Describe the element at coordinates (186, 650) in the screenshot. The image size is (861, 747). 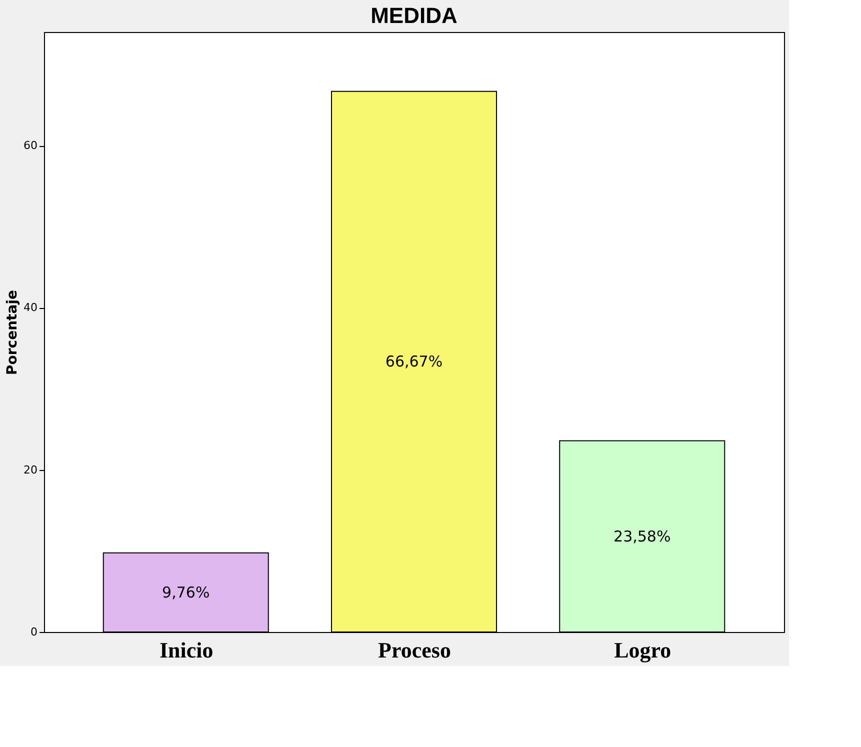
I see `x-tick-label: Inicio` at that location.